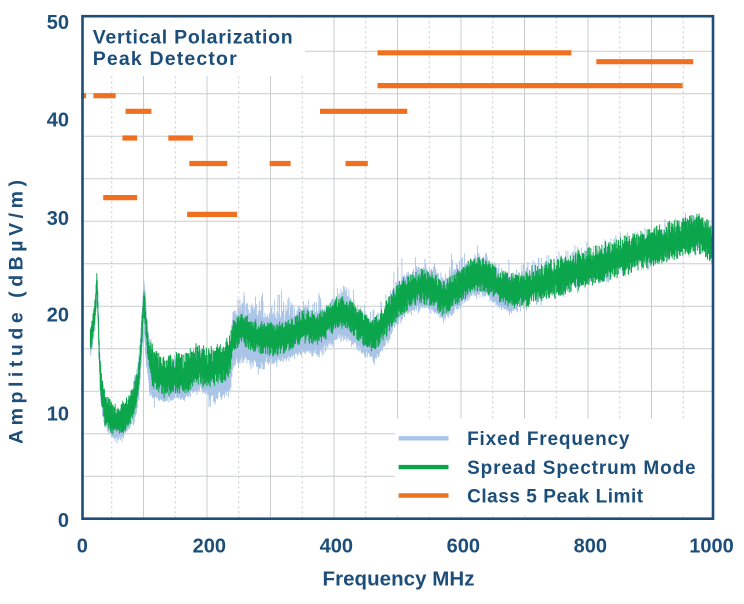 This screenshot has width=744, height=604. I want to click on svg-text: 400, so click(336, 547).